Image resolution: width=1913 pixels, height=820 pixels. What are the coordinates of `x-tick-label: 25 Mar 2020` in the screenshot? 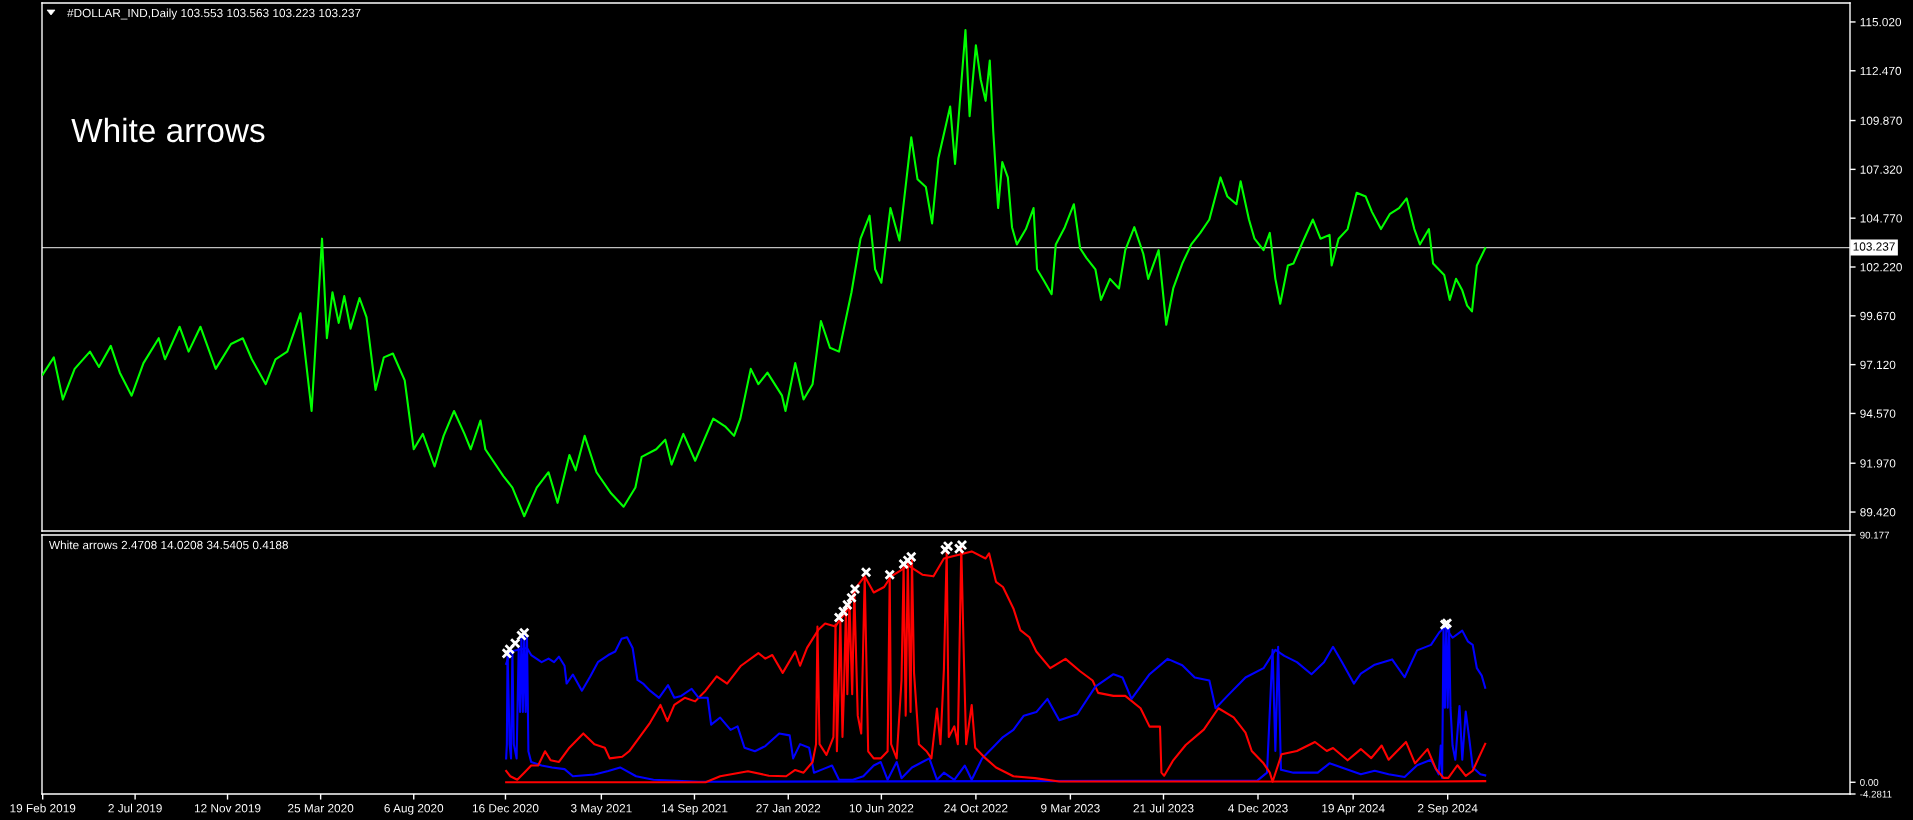 It's located at (321, 808).